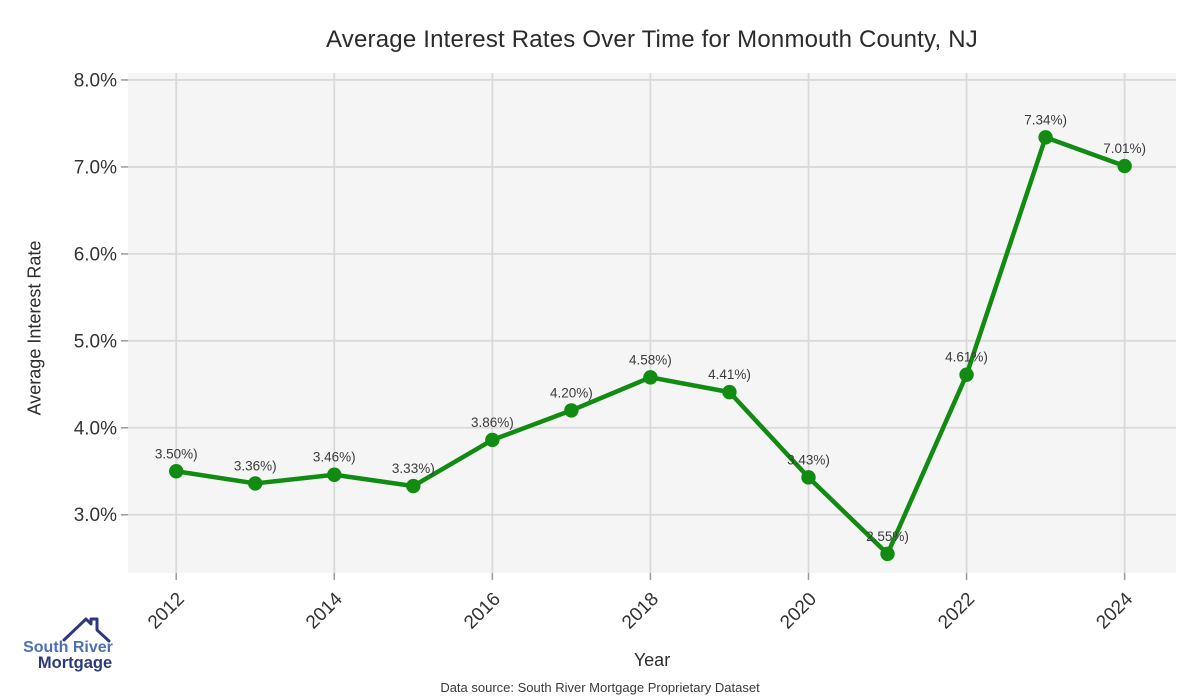  Describe the element at coordinates (571, 392) in the screenshot. I see `data-point-label: 4.20%)` at that location.